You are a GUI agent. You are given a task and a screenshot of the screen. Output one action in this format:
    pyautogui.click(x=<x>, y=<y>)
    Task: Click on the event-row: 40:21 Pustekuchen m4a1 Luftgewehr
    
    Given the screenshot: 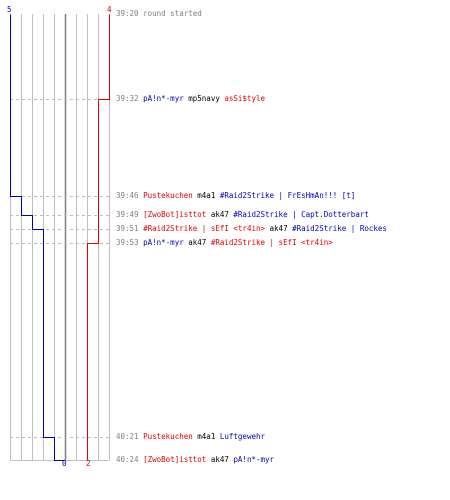 What is the action you would take?
    pyautogui.click(x=190, y=436)
    